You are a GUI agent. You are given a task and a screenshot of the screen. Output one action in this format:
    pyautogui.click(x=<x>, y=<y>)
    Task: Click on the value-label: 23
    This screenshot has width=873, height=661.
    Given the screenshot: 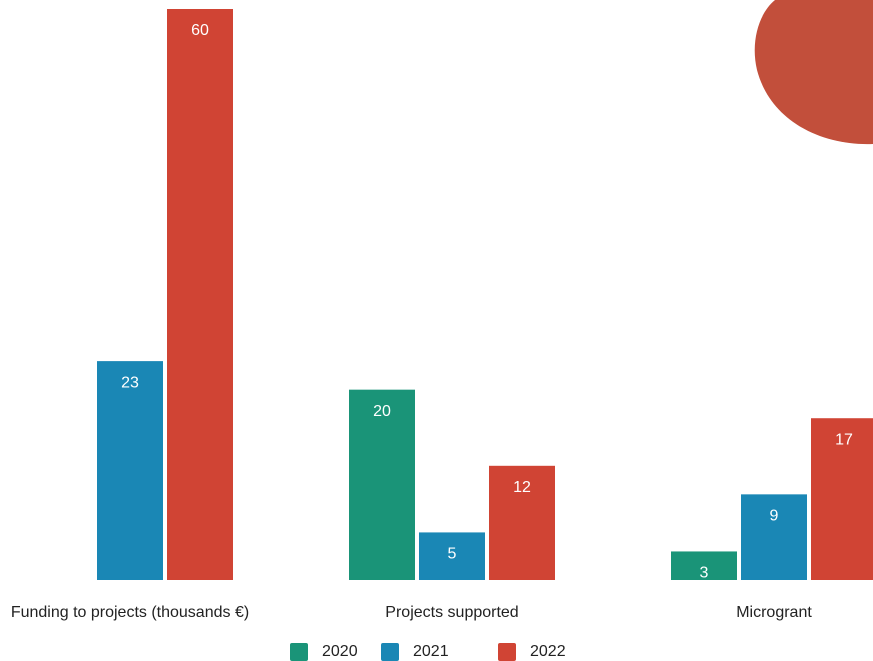 What is the action you would take?
    pyautogui.click(x=130, y=382)
    